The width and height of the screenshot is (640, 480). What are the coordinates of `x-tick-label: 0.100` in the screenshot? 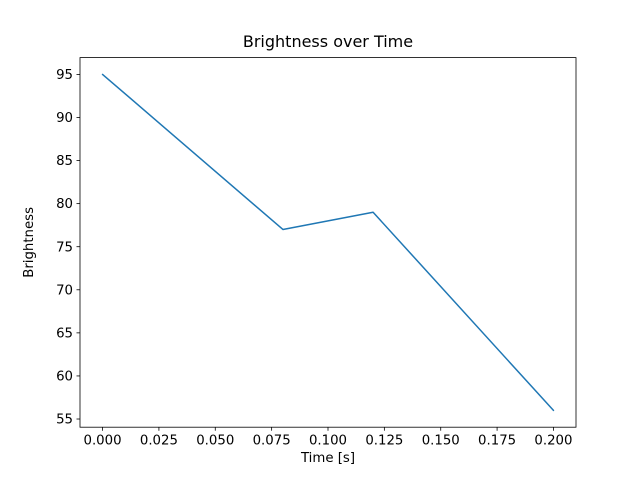 It's located at (328, 441).